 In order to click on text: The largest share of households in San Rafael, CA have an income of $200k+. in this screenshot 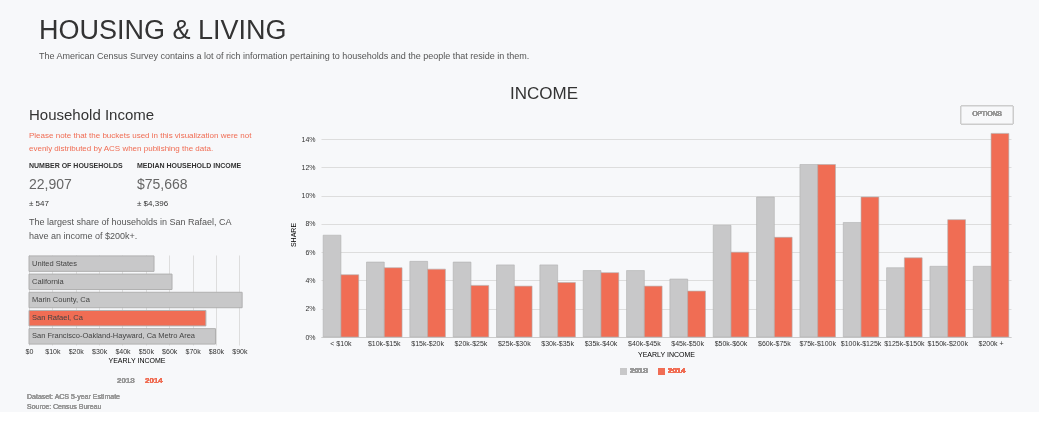, I will do `click(130, 229)`.